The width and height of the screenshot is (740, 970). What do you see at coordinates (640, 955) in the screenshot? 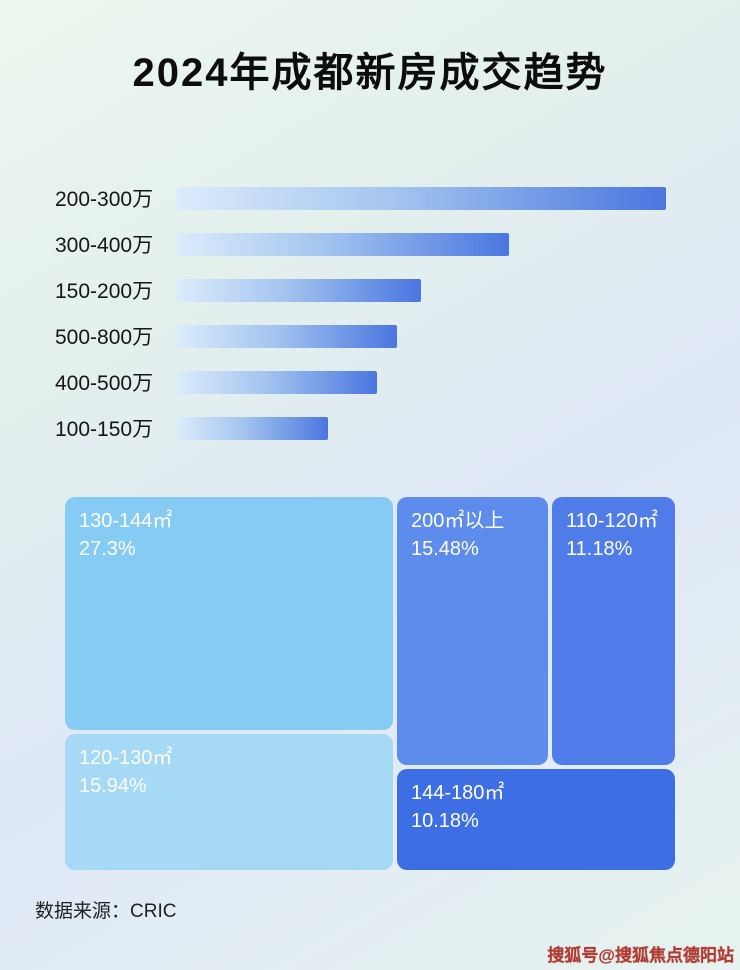
I see `watermark-text: 搜狐号@搜狐焦点德阳站` at bounding box center [640, 955].